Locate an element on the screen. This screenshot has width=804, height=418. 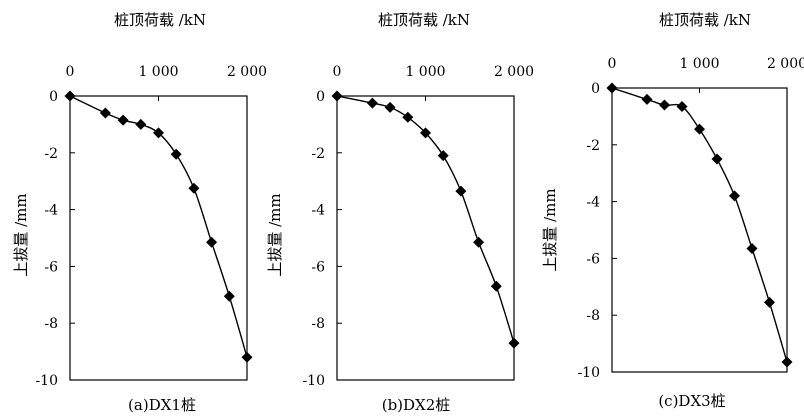
panel-caption: (c)DX3桩 is located at coordinates (691, 401).